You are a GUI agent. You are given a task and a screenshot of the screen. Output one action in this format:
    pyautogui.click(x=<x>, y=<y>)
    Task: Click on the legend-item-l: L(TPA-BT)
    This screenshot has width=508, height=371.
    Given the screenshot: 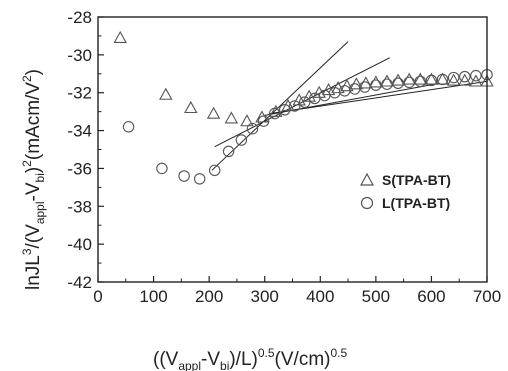 What is the action you would take?
    pyautogui.click(x=405, y=203)
    